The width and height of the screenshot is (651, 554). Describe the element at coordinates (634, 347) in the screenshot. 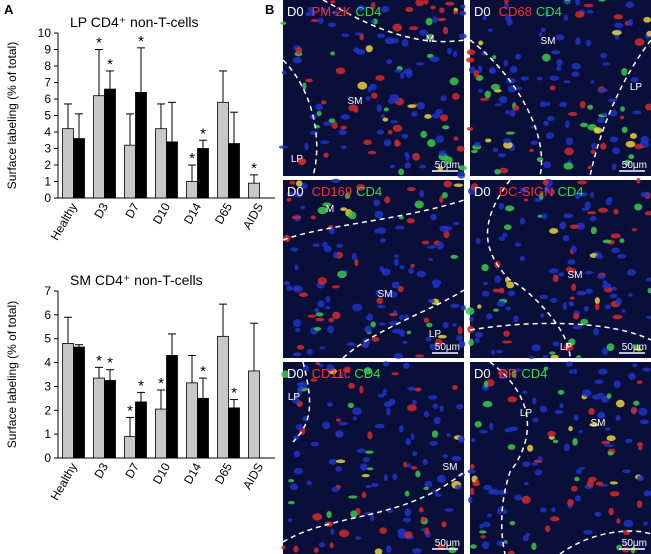

I see `scale-label: 50μm` at that location.